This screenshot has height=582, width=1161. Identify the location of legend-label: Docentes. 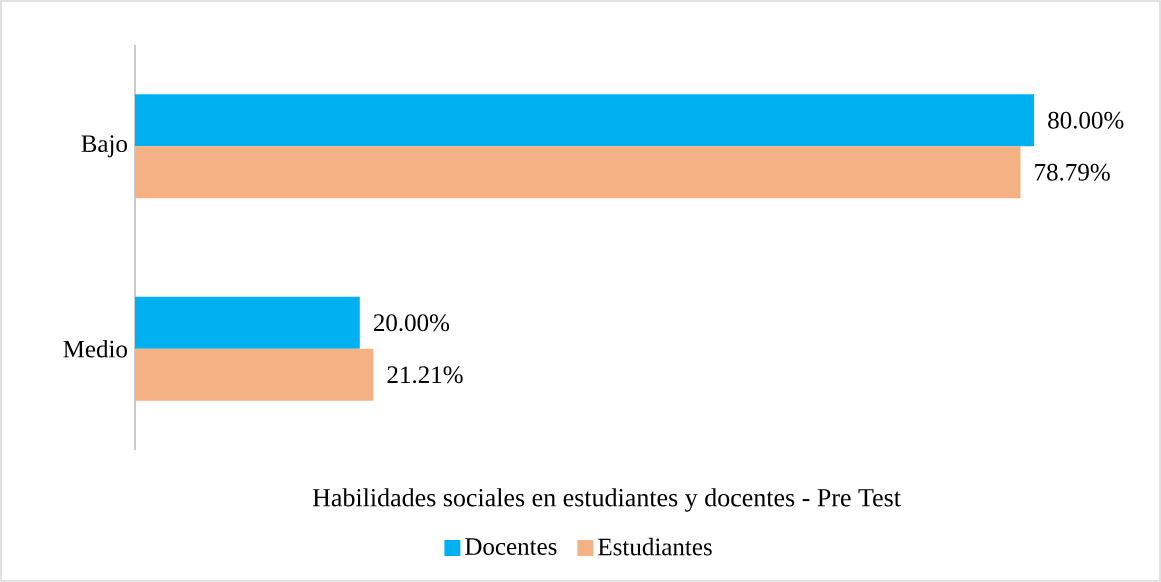
(511, 546).